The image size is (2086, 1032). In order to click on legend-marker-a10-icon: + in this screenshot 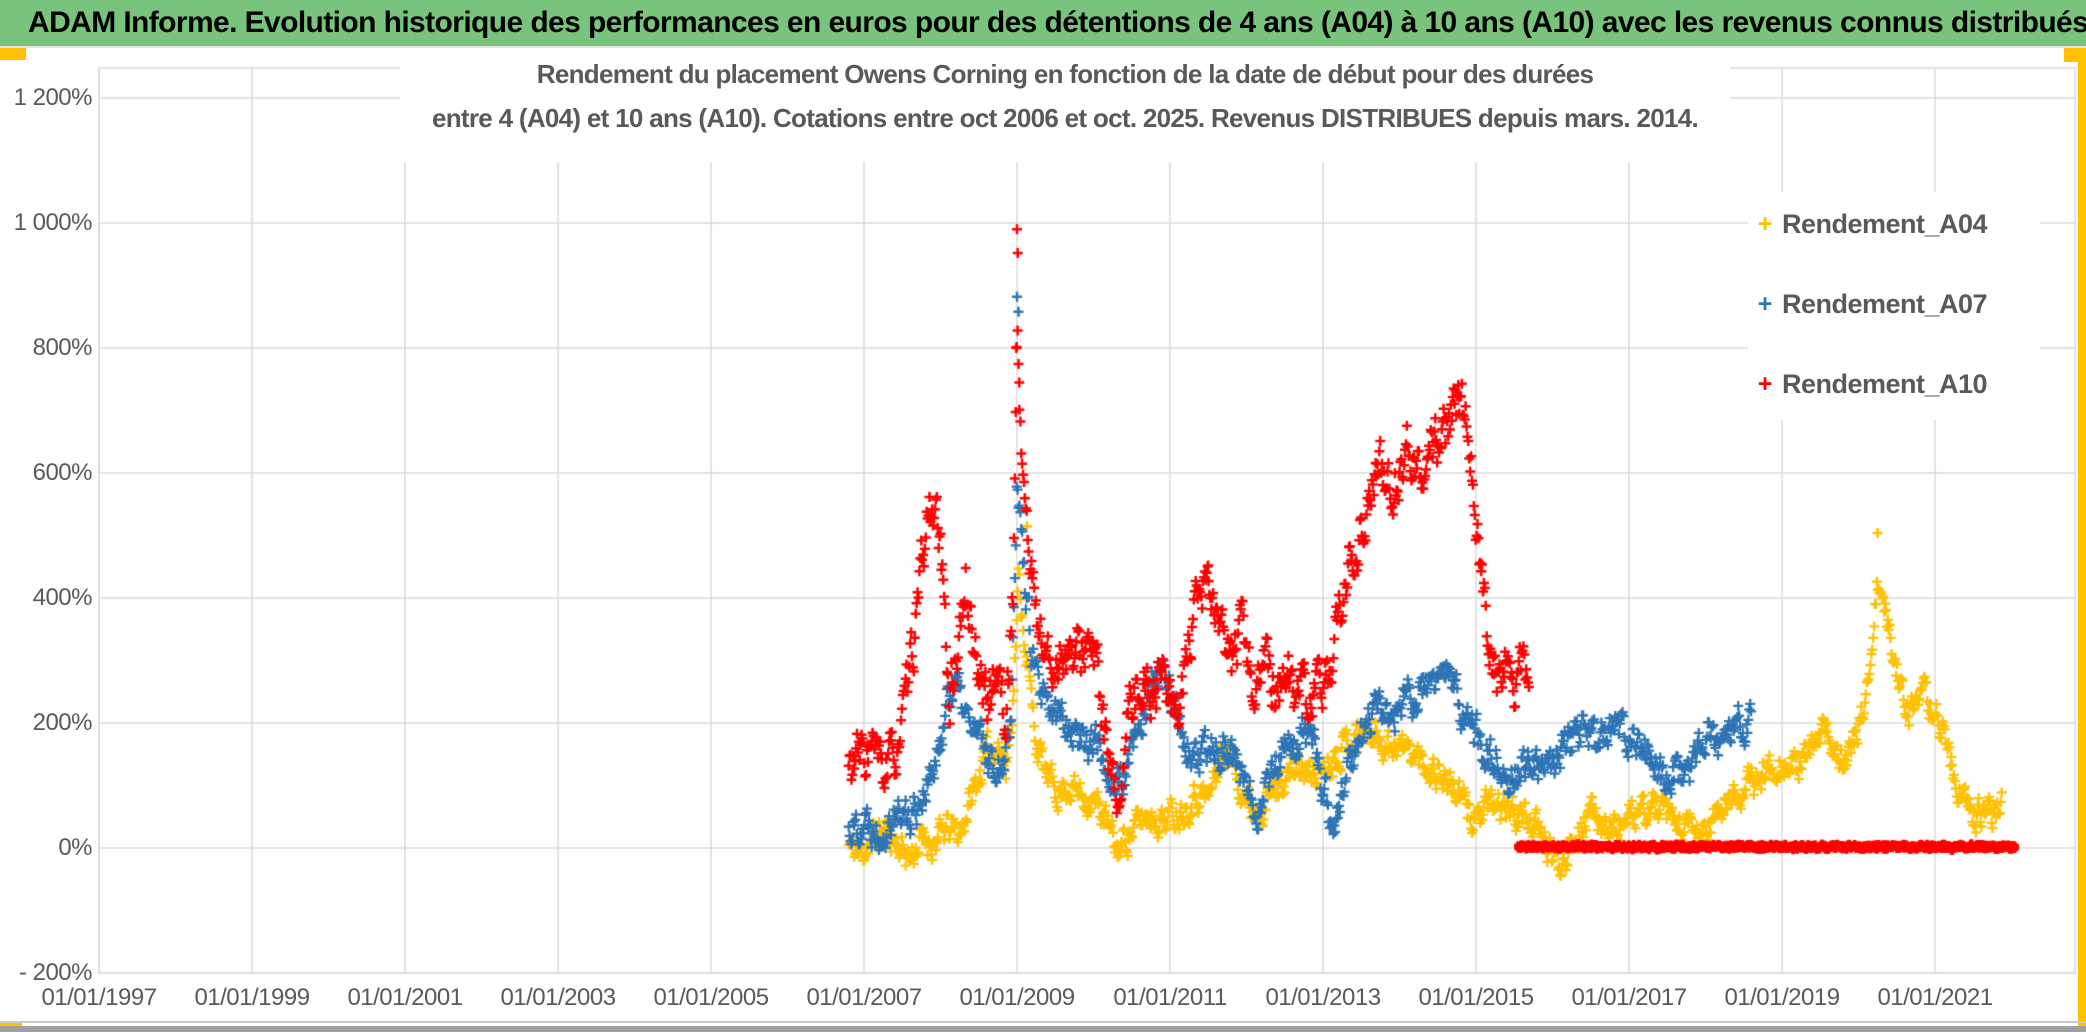, I will do `click(1765, 384)`.